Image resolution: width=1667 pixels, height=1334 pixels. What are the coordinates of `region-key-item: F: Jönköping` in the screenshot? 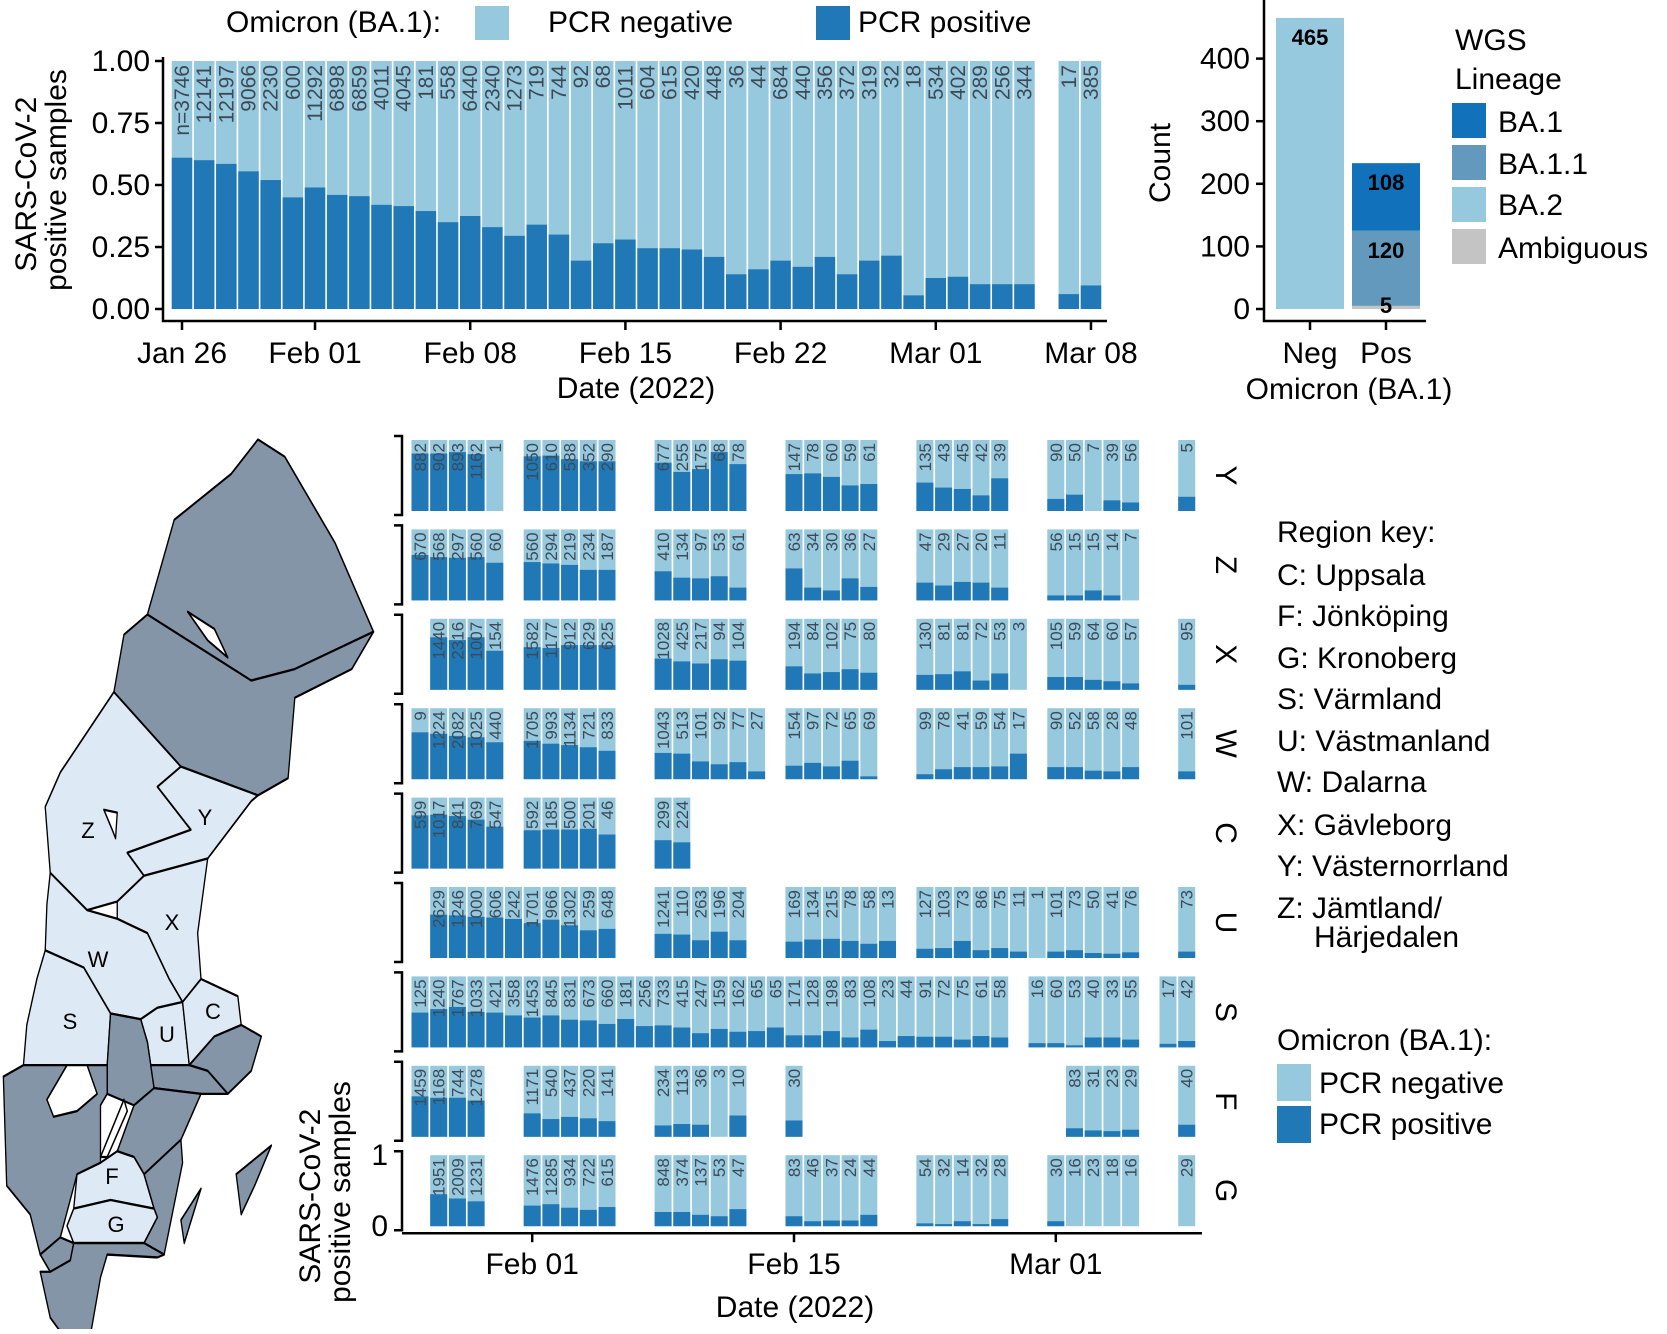 It's located at (1363, 616).